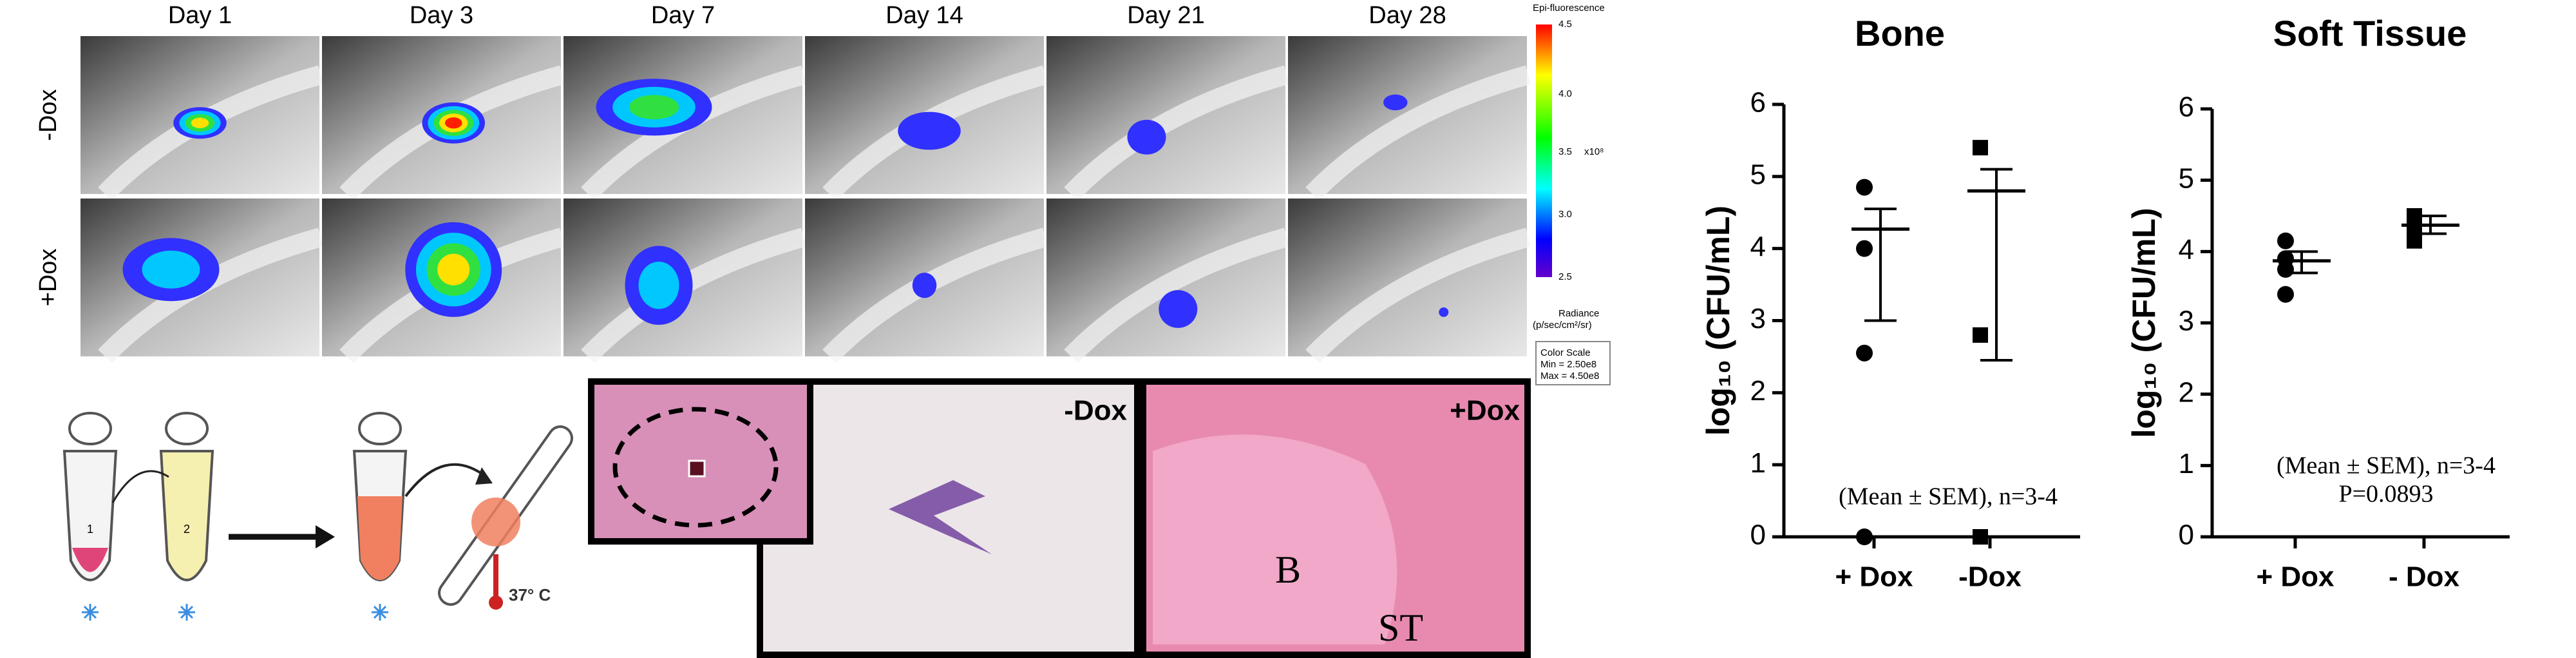 This screenshot has height=658, width=2576. What do you see at coordinates (2370, 33) in the screenshot?
I see `chart-title: Soft Tissue` at bounding box center [2370, 33].